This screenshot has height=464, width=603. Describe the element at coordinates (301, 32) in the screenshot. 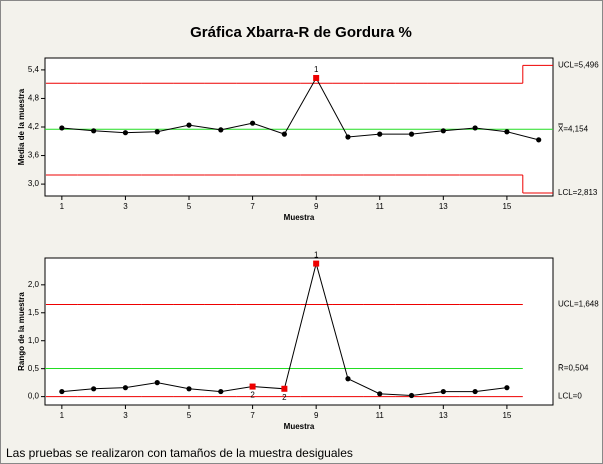

I see `chart-title: Gráfica Xbarra-R de Gordura %` at that location.